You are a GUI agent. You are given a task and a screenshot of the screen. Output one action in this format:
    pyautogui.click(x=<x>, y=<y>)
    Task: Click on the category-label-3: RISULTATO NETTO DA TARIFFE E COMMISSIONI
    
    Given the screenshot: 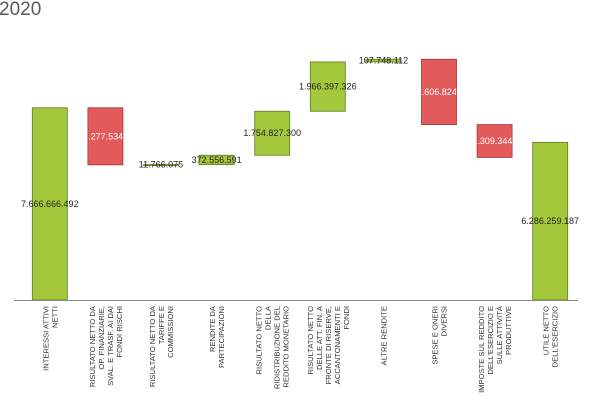 What is the action you would take?
    pyautogui.click(x=161, y=346)
    